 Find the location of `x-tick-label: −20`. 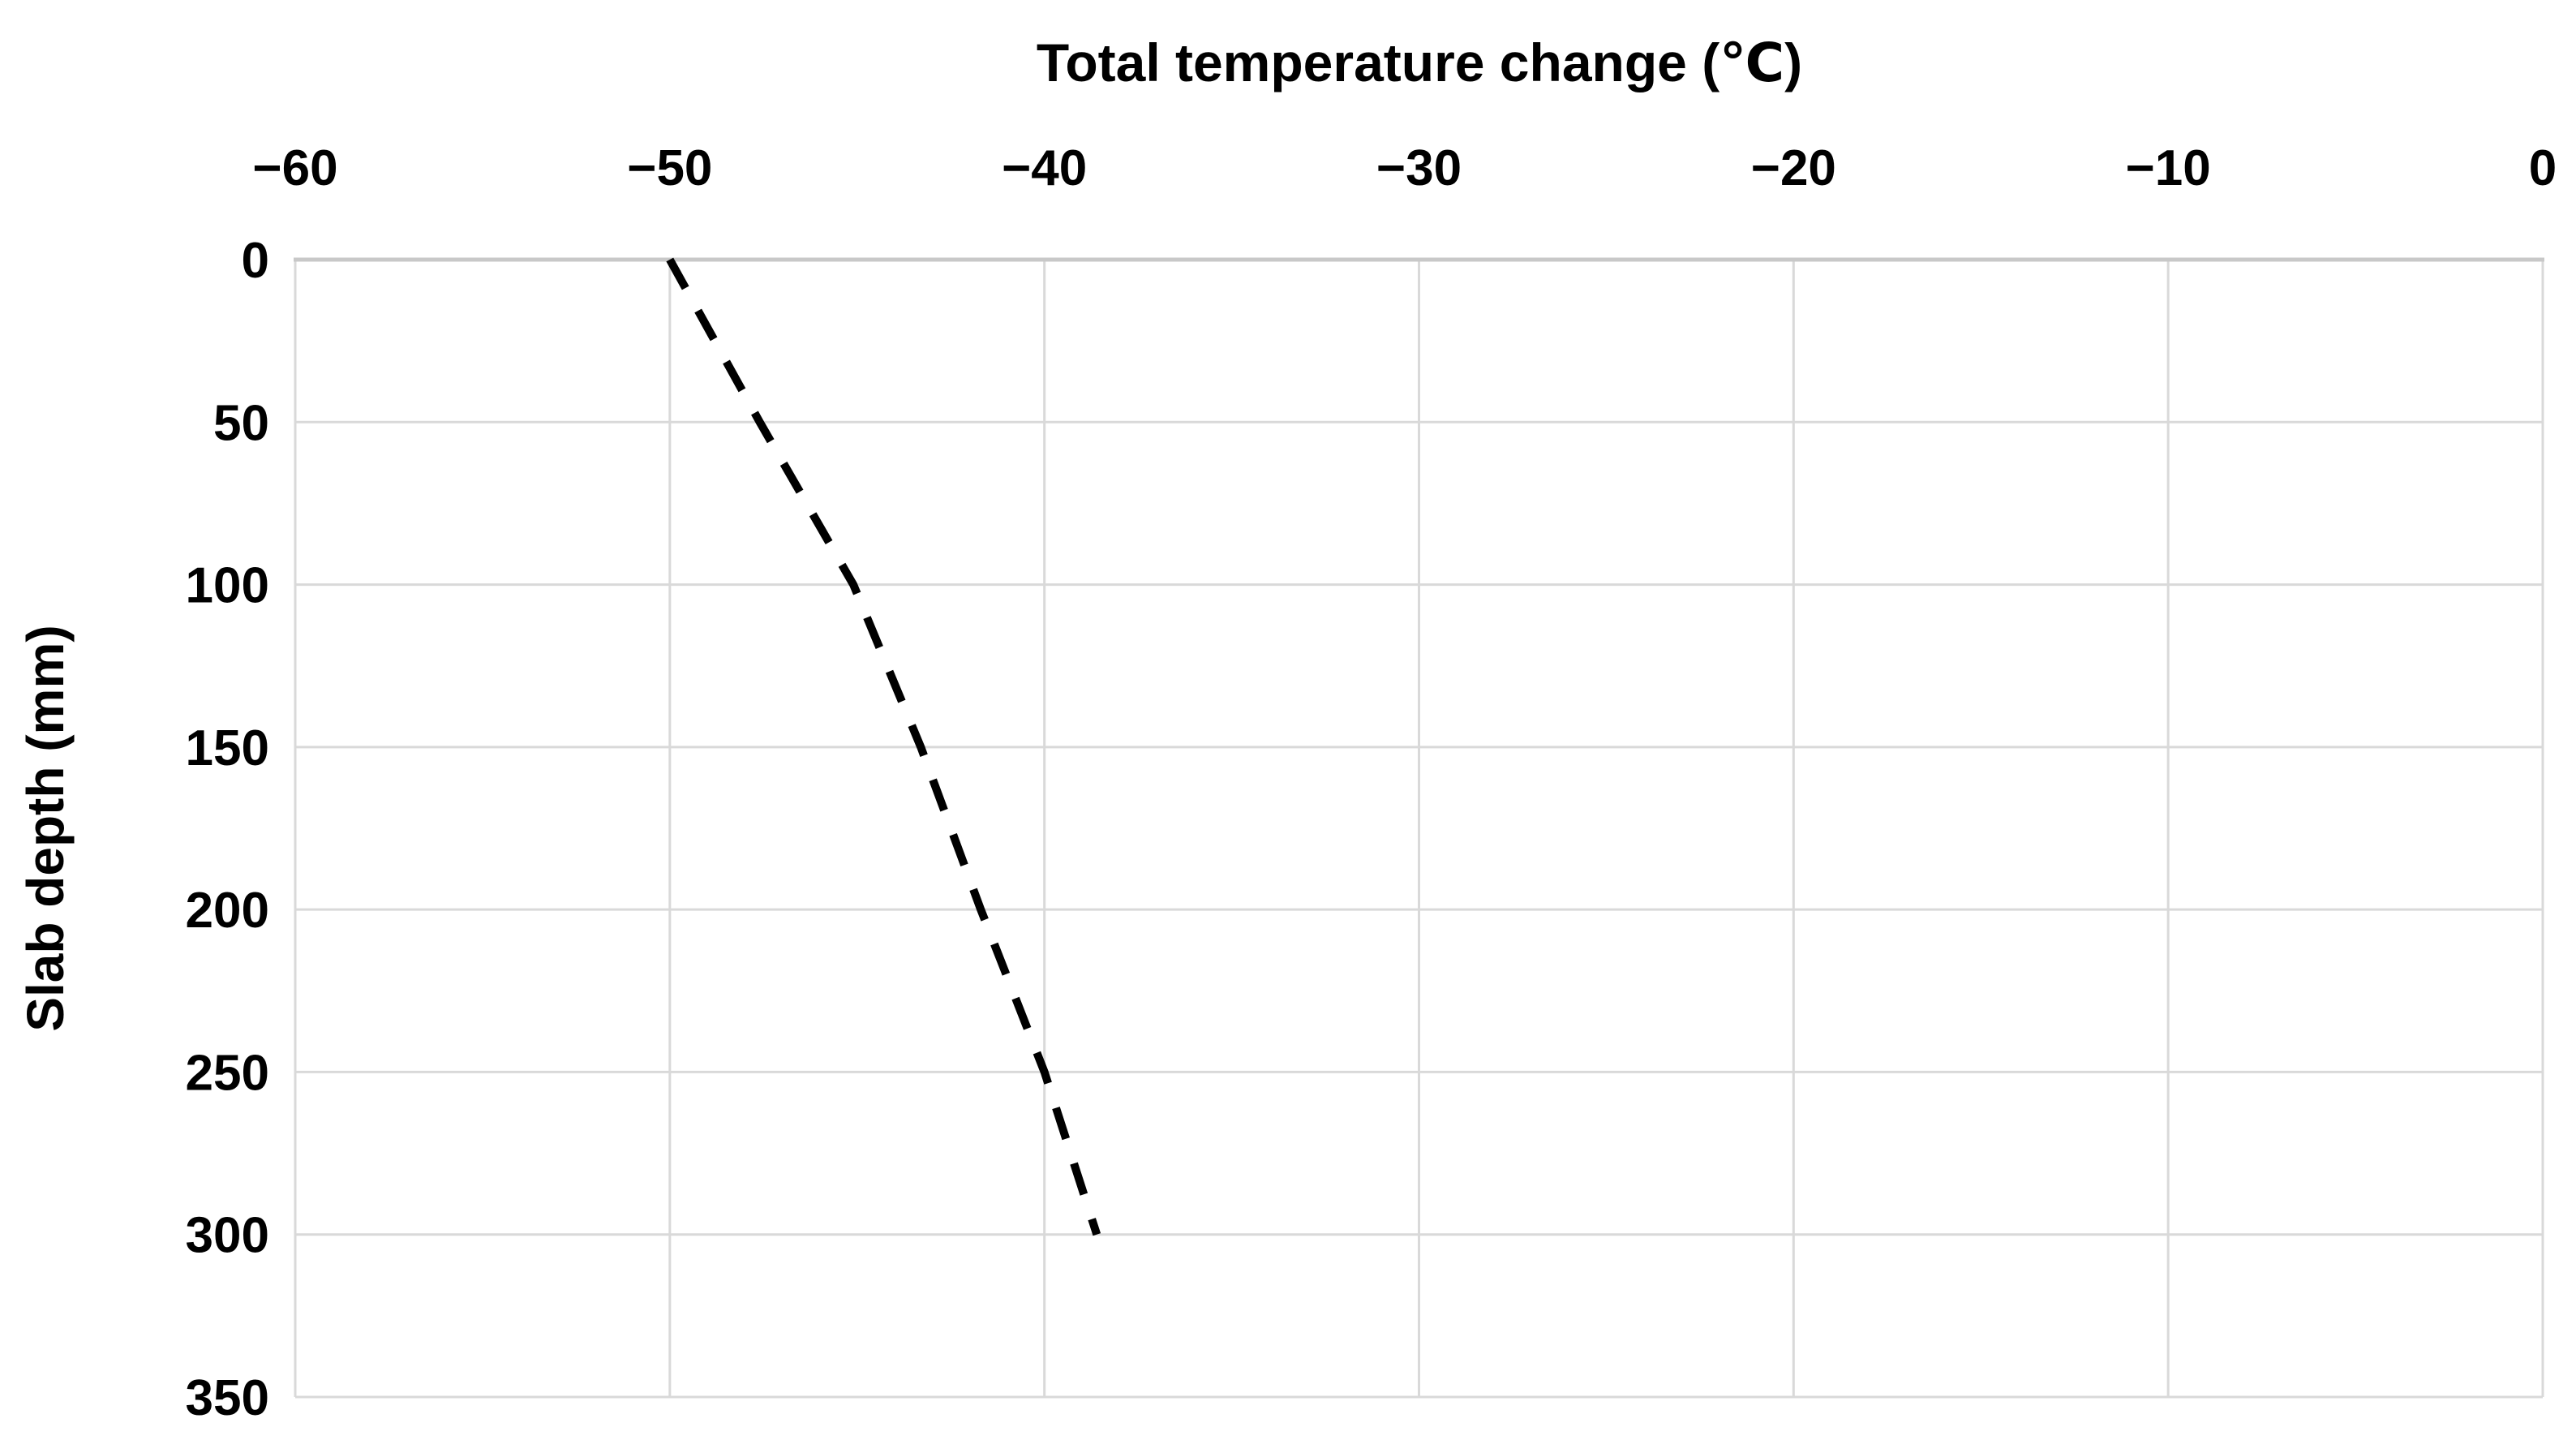

x-tick-label: −20 is located at coordinates (1793, 168).